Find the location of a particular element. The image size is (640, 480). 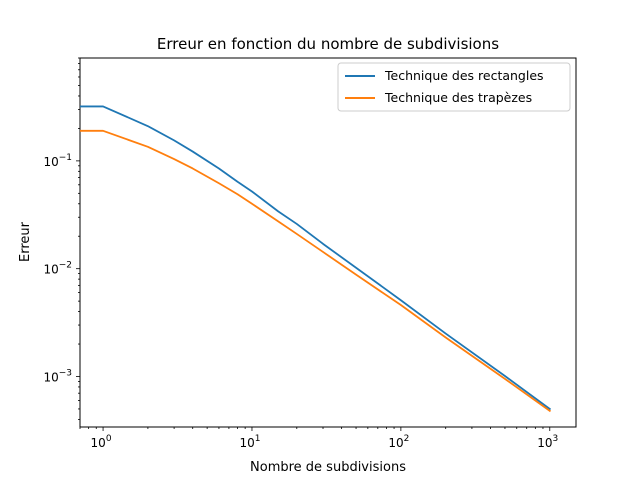

x-tick-label: 10⁰ is located at coordinates (101, 442).